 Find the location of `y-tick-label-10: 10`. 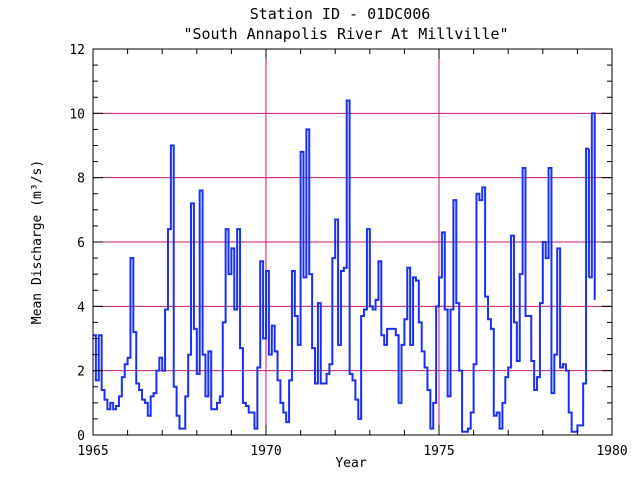

y-tick-label-10: 10 is located at coordinates (77, 114).